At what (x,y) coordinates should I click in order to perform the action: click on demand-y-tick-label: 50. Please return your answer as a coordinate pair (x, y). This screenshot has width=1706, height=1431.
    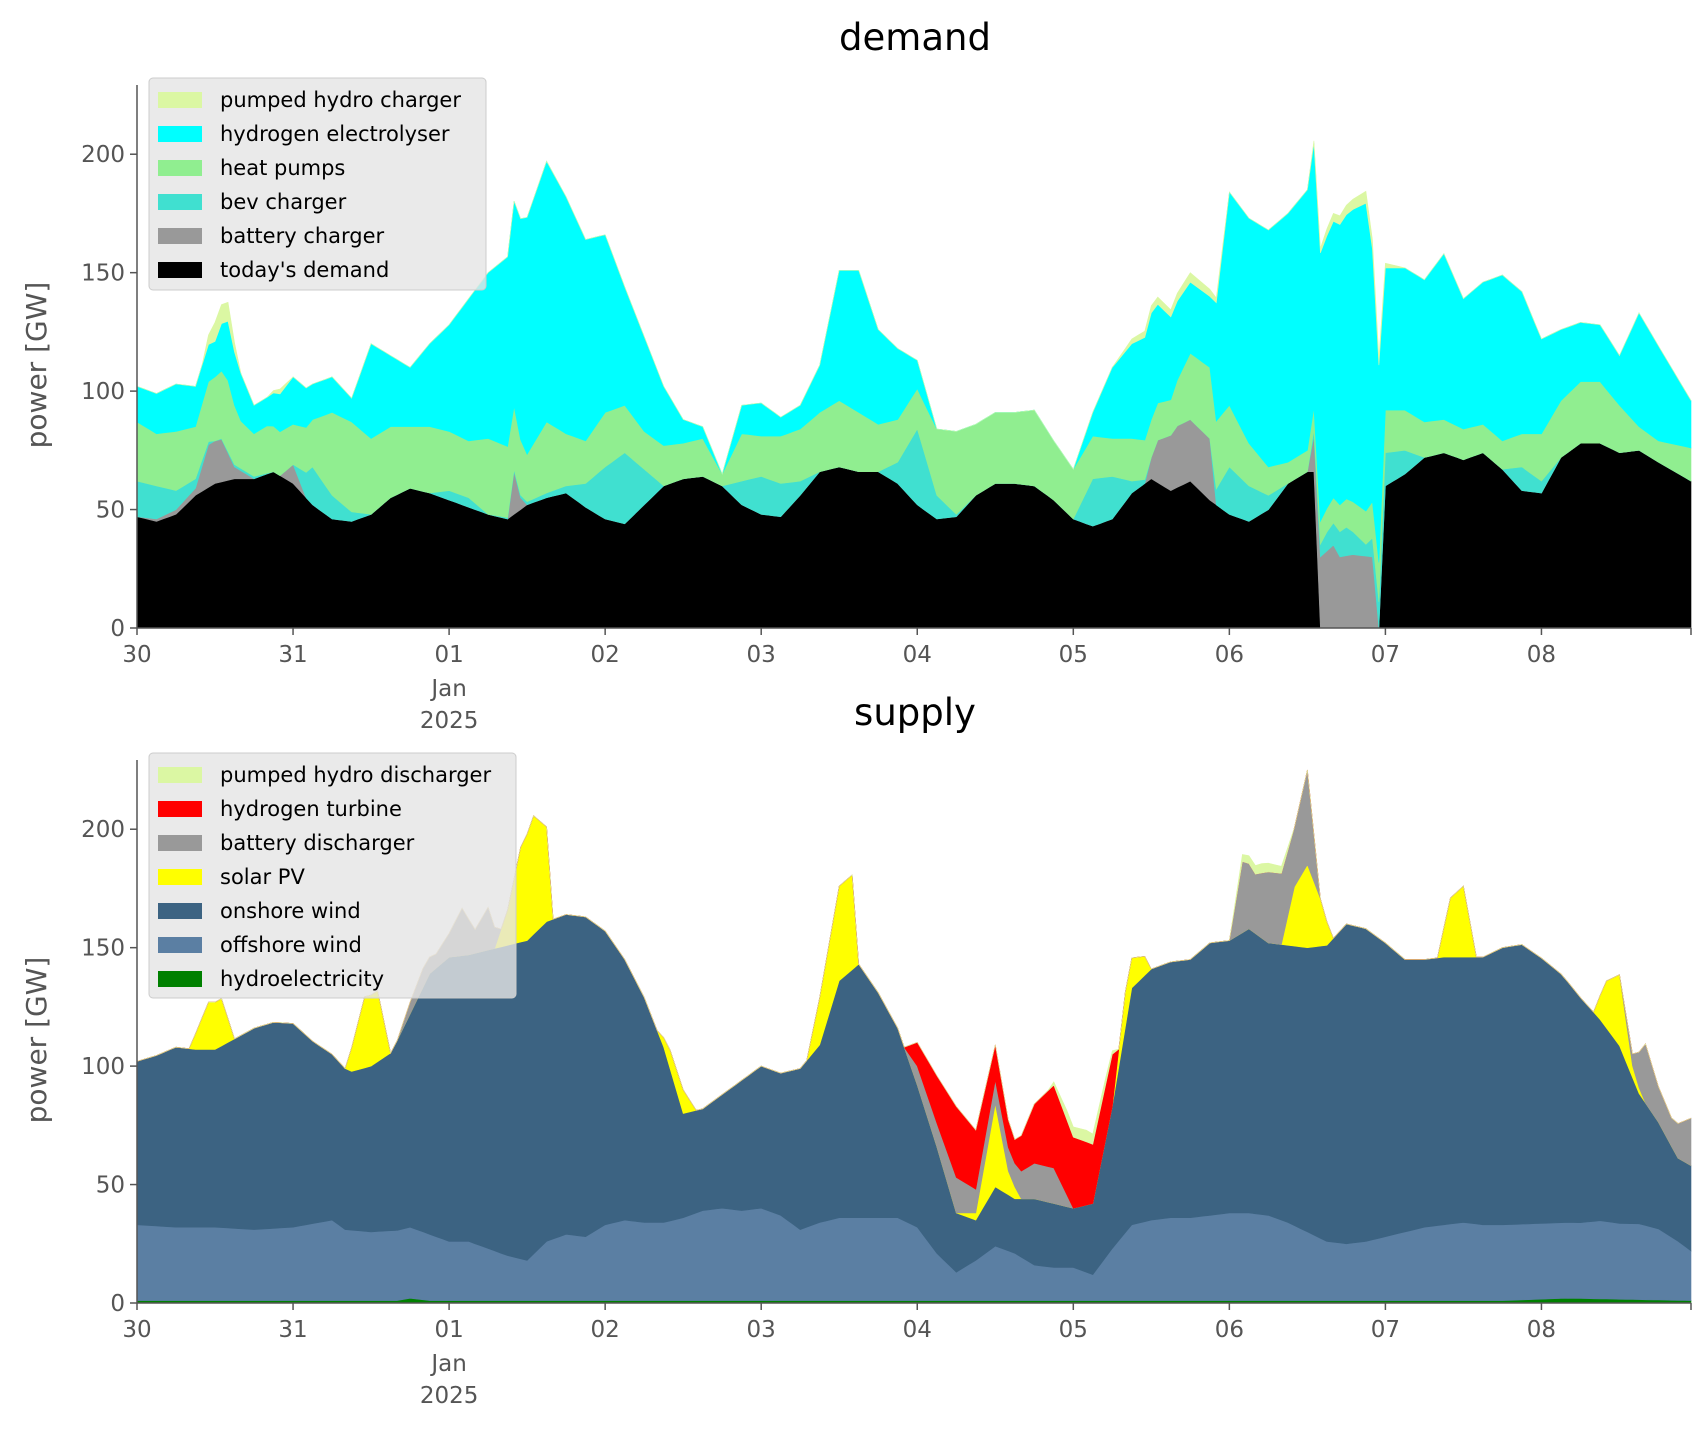
    Looking at the image, I should click on (110, 511).